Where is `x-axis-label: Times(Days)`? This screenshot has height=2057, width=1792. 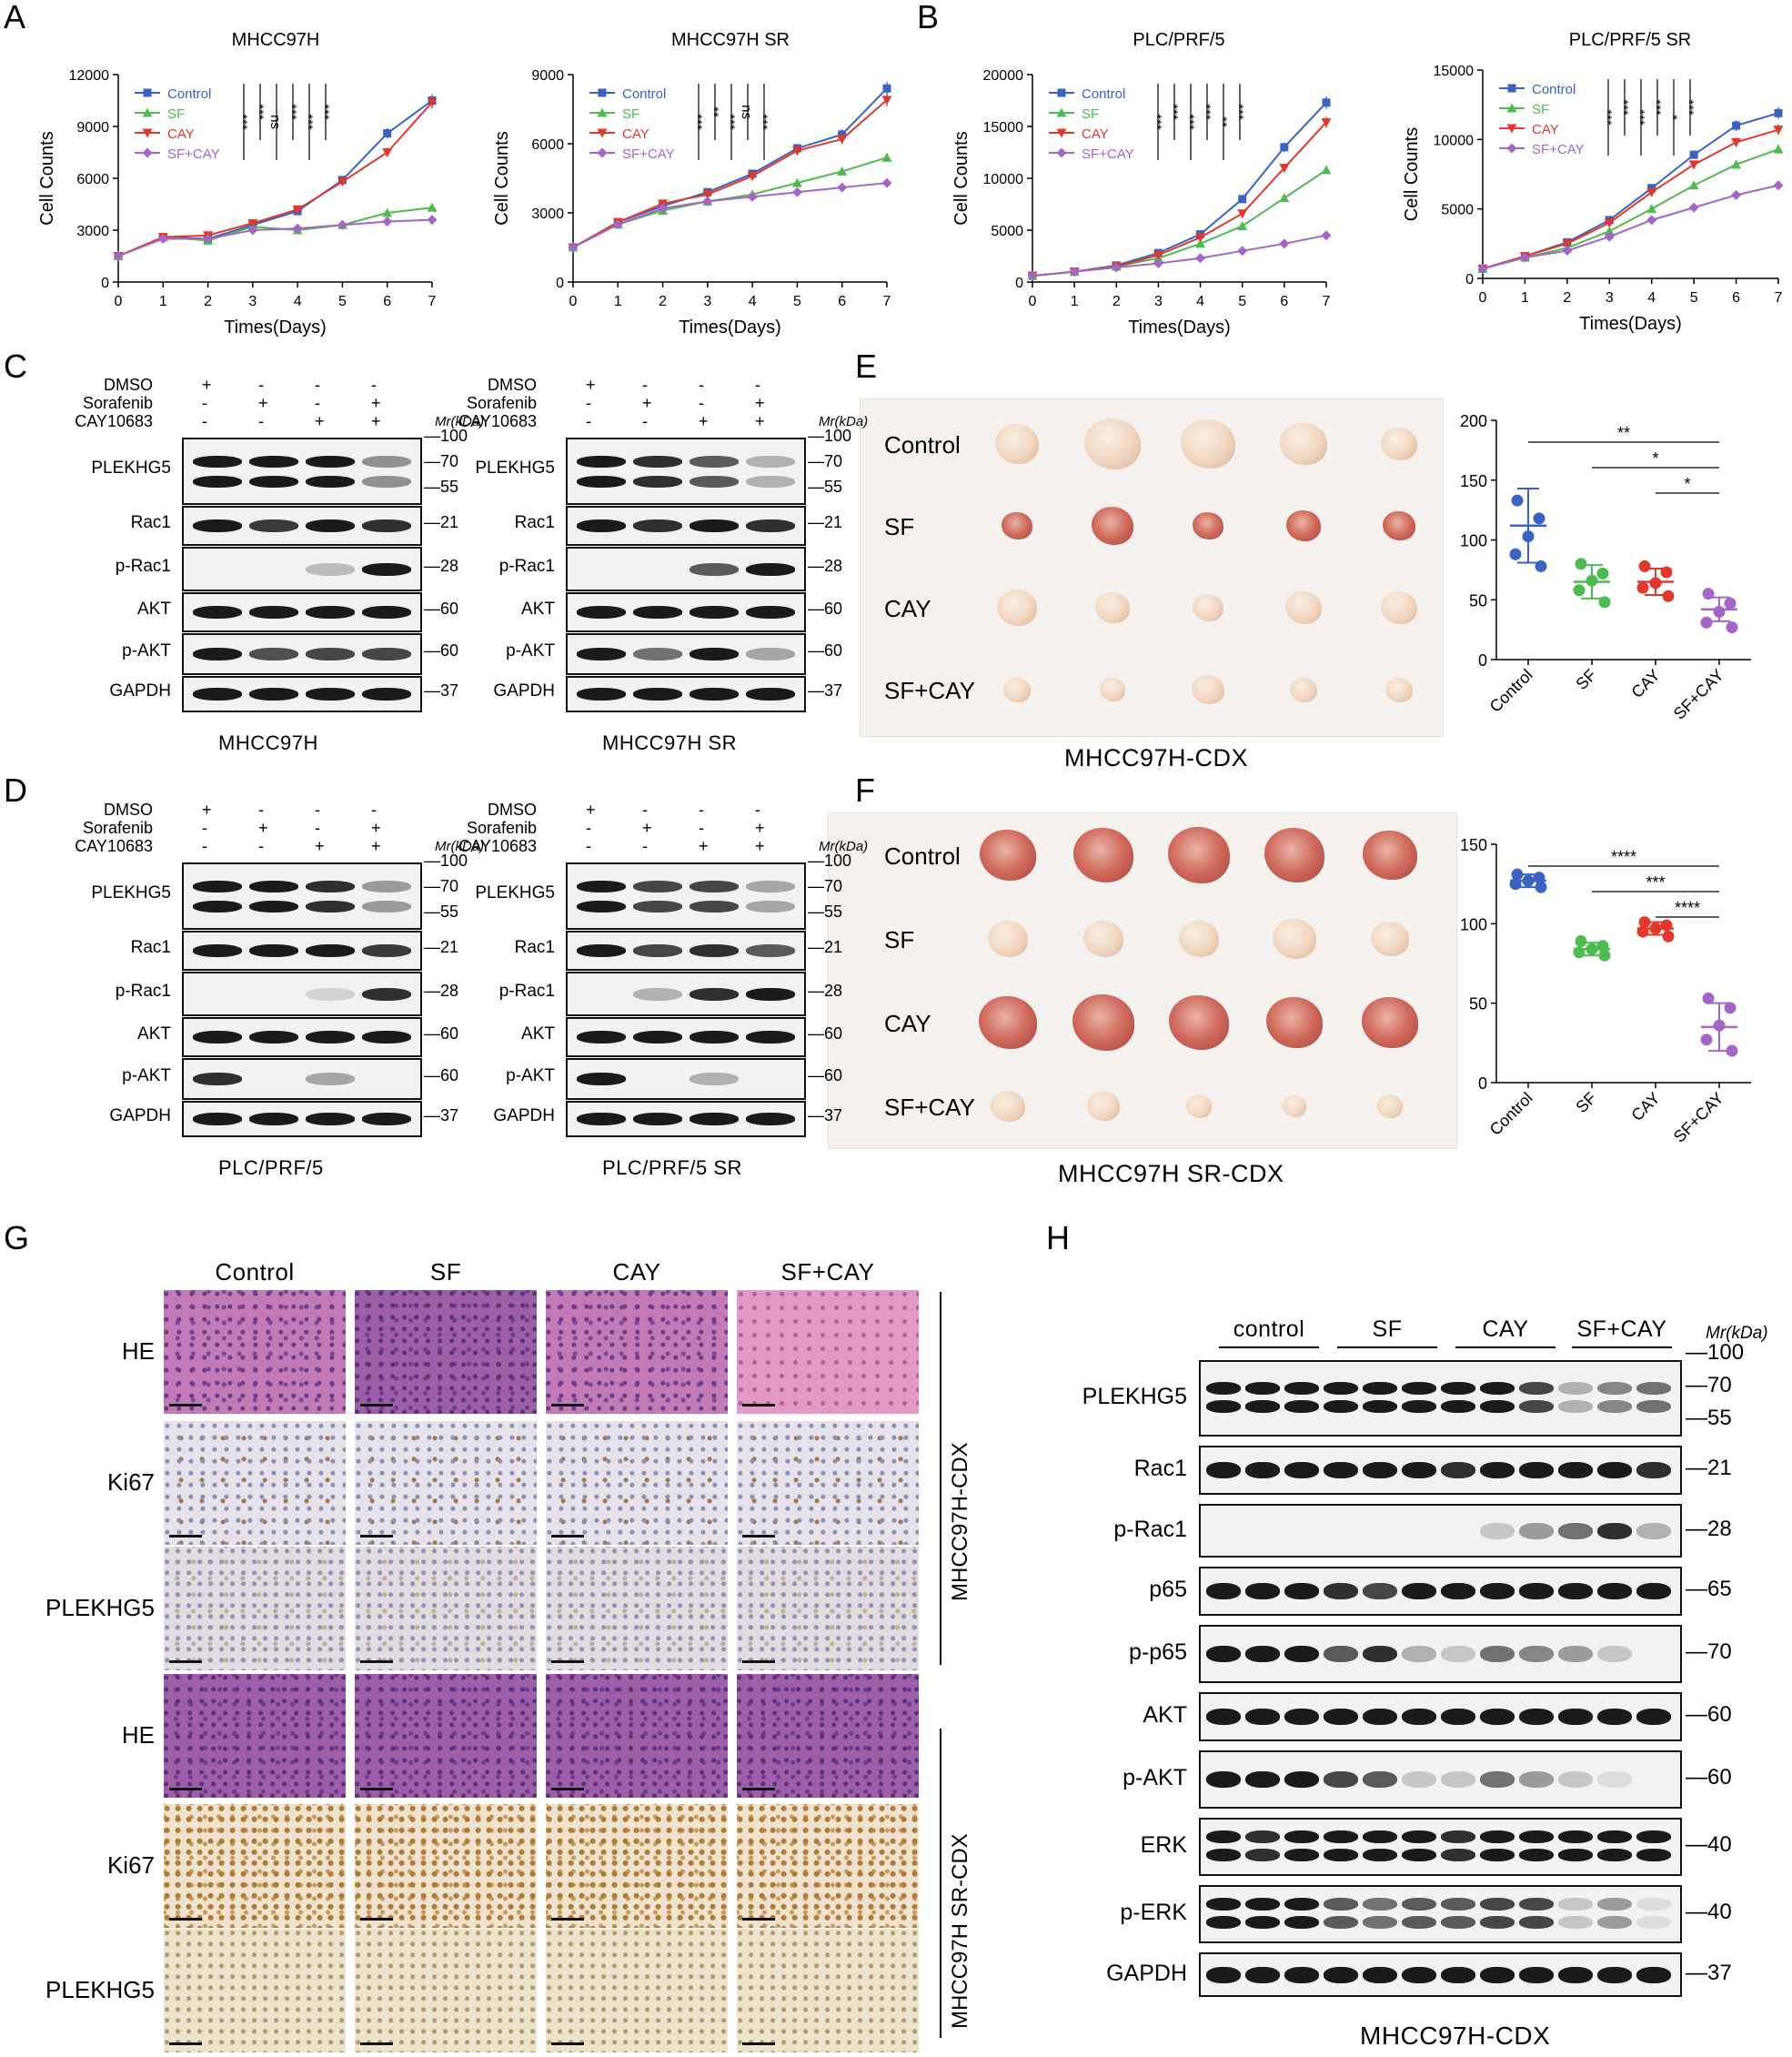 x-axis-label: Times(Days) is located at coordinates (1179, 328).